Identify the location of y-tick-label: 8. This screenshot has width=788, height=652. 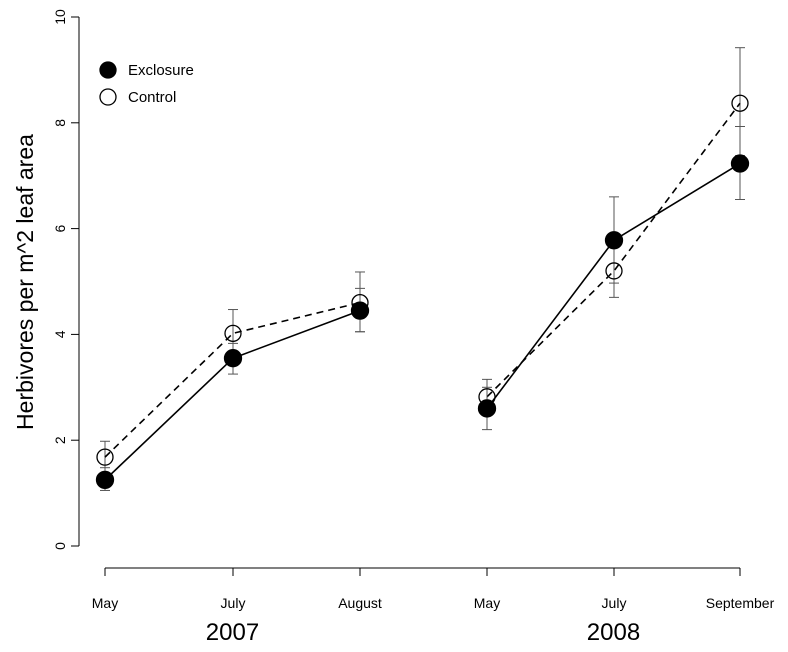
(60, 123).